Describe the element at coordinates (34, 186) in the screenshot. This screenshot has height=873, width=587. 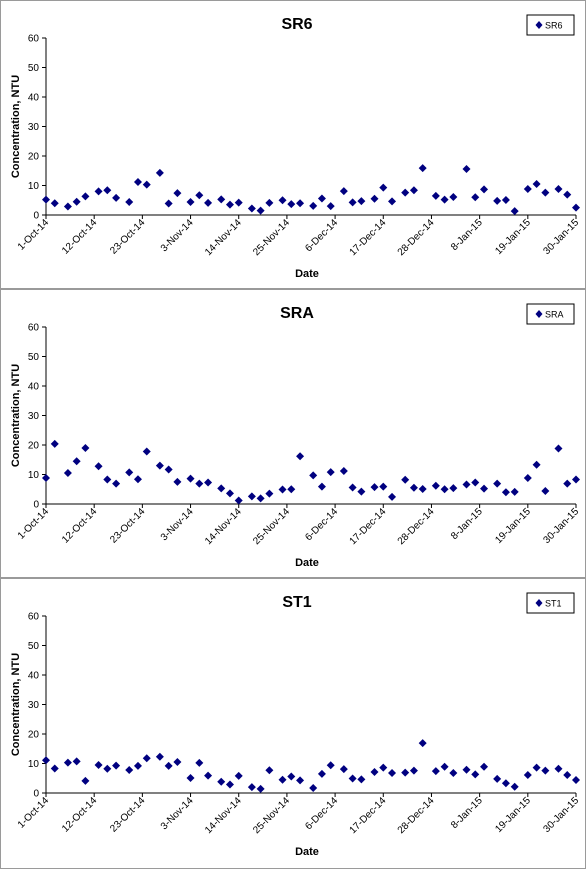
I see `y-tick-label: 10` at that location.